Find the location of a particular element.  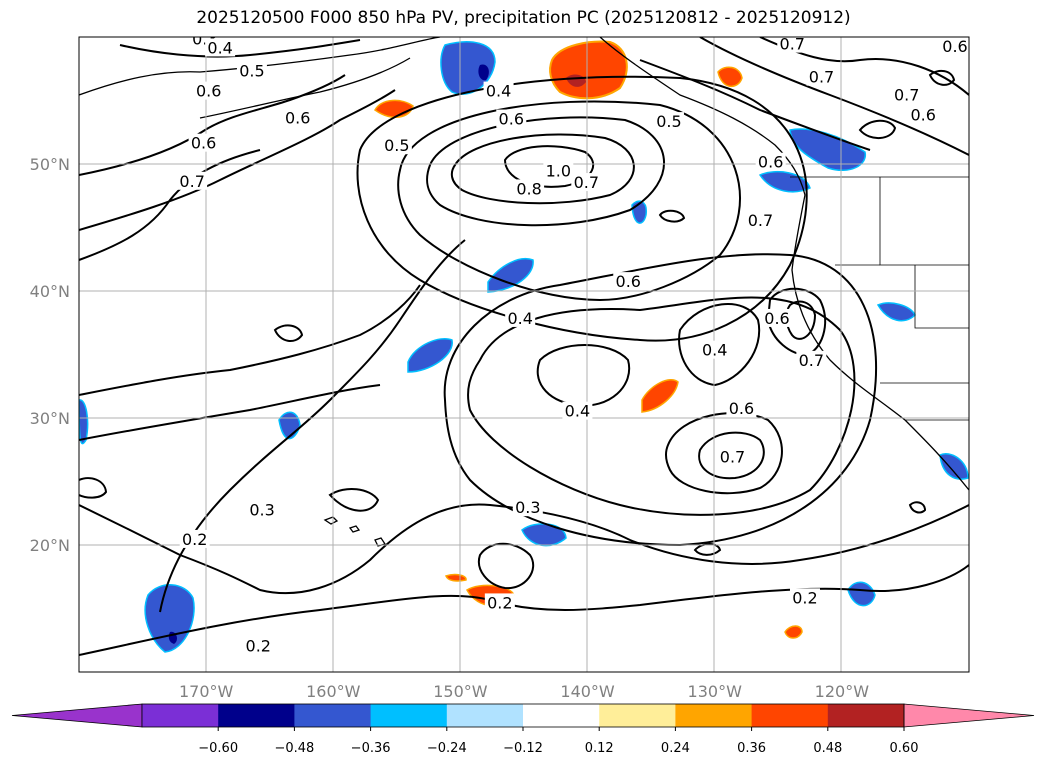

pv-contour-0.3-west is located at coordinates (230, 412).